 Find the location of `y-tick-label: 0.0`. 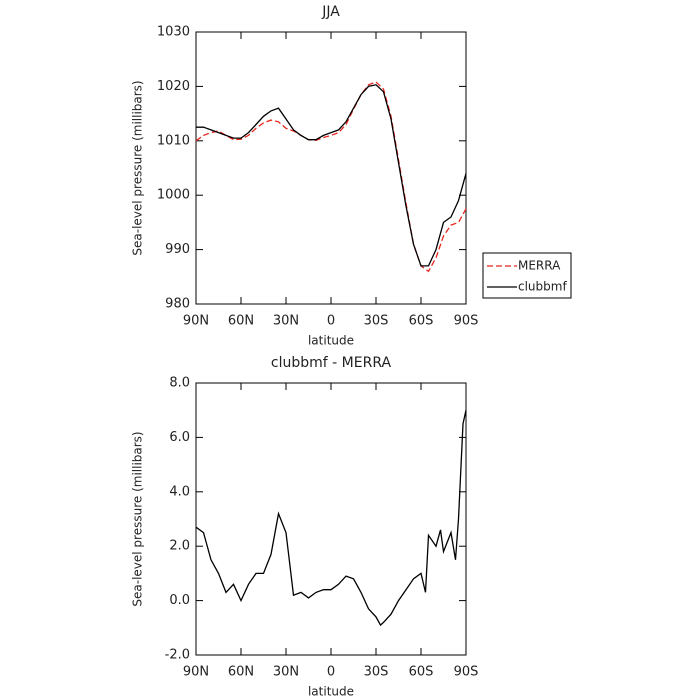

y-tick-label: 0.0 is located at coordinates (179, 600).